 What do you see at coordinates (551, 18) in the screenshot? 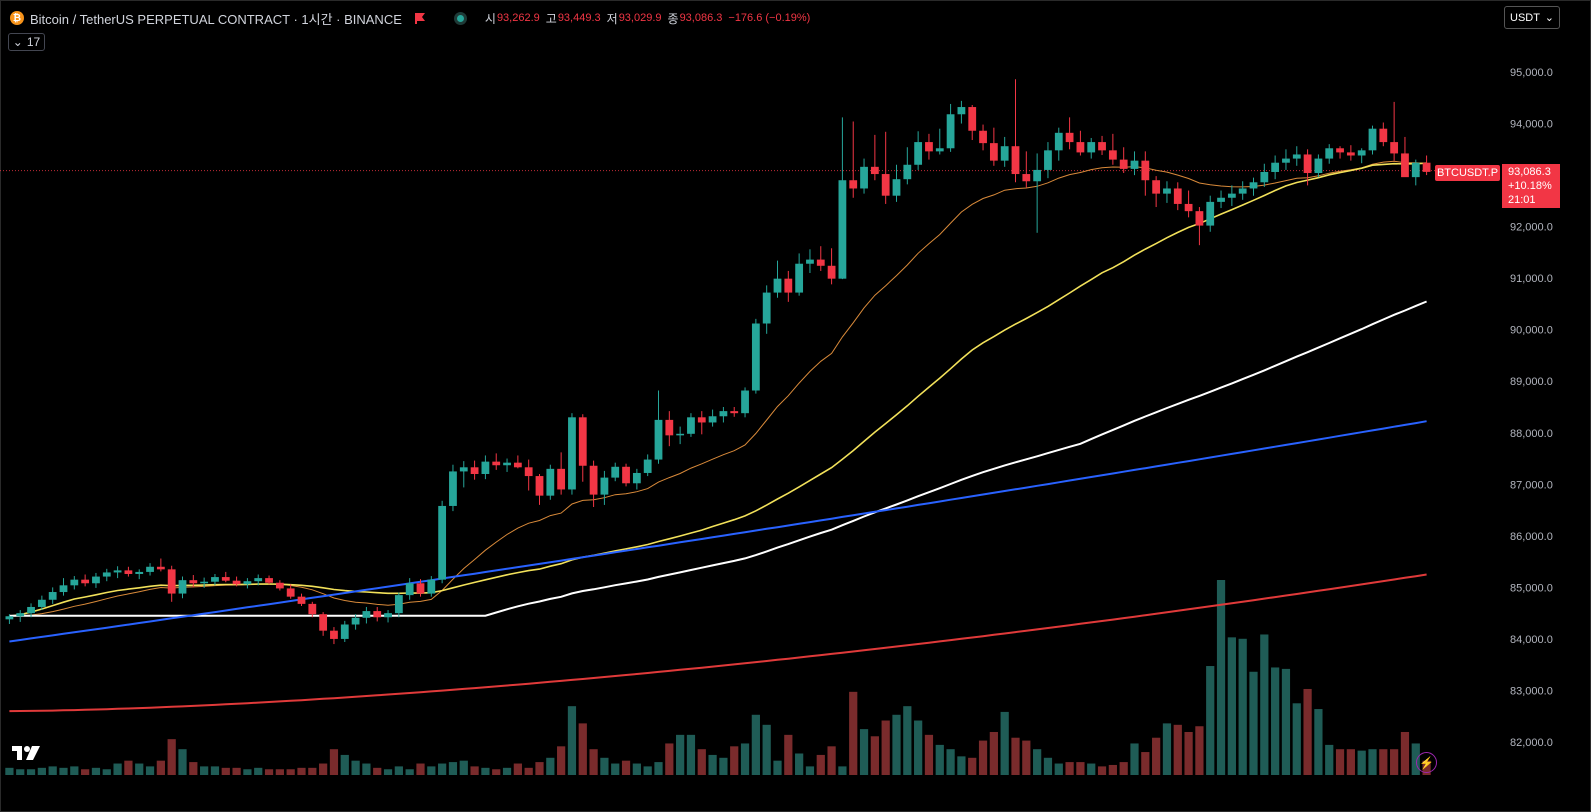
I see `high-label: 고` at bounding box center [551, 18].